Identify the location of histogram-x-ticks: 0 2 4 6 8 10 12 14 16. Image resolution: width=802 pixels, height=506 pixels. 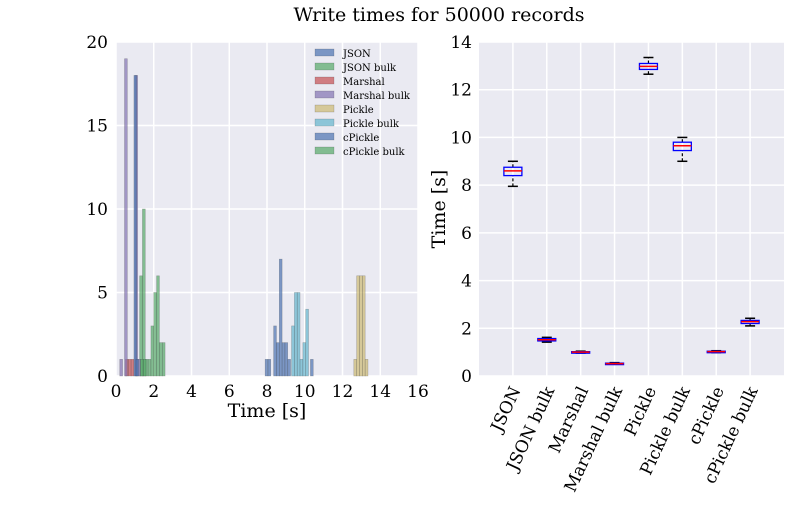
(270, 392).